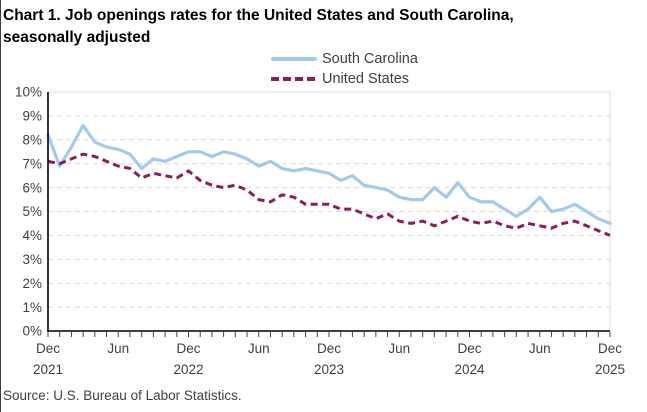 The image size is (647, 412). What do you see at coordinates (329, 369) in the screenshot?
I see `svg-text: 2023` at bounding box center [329, 369].